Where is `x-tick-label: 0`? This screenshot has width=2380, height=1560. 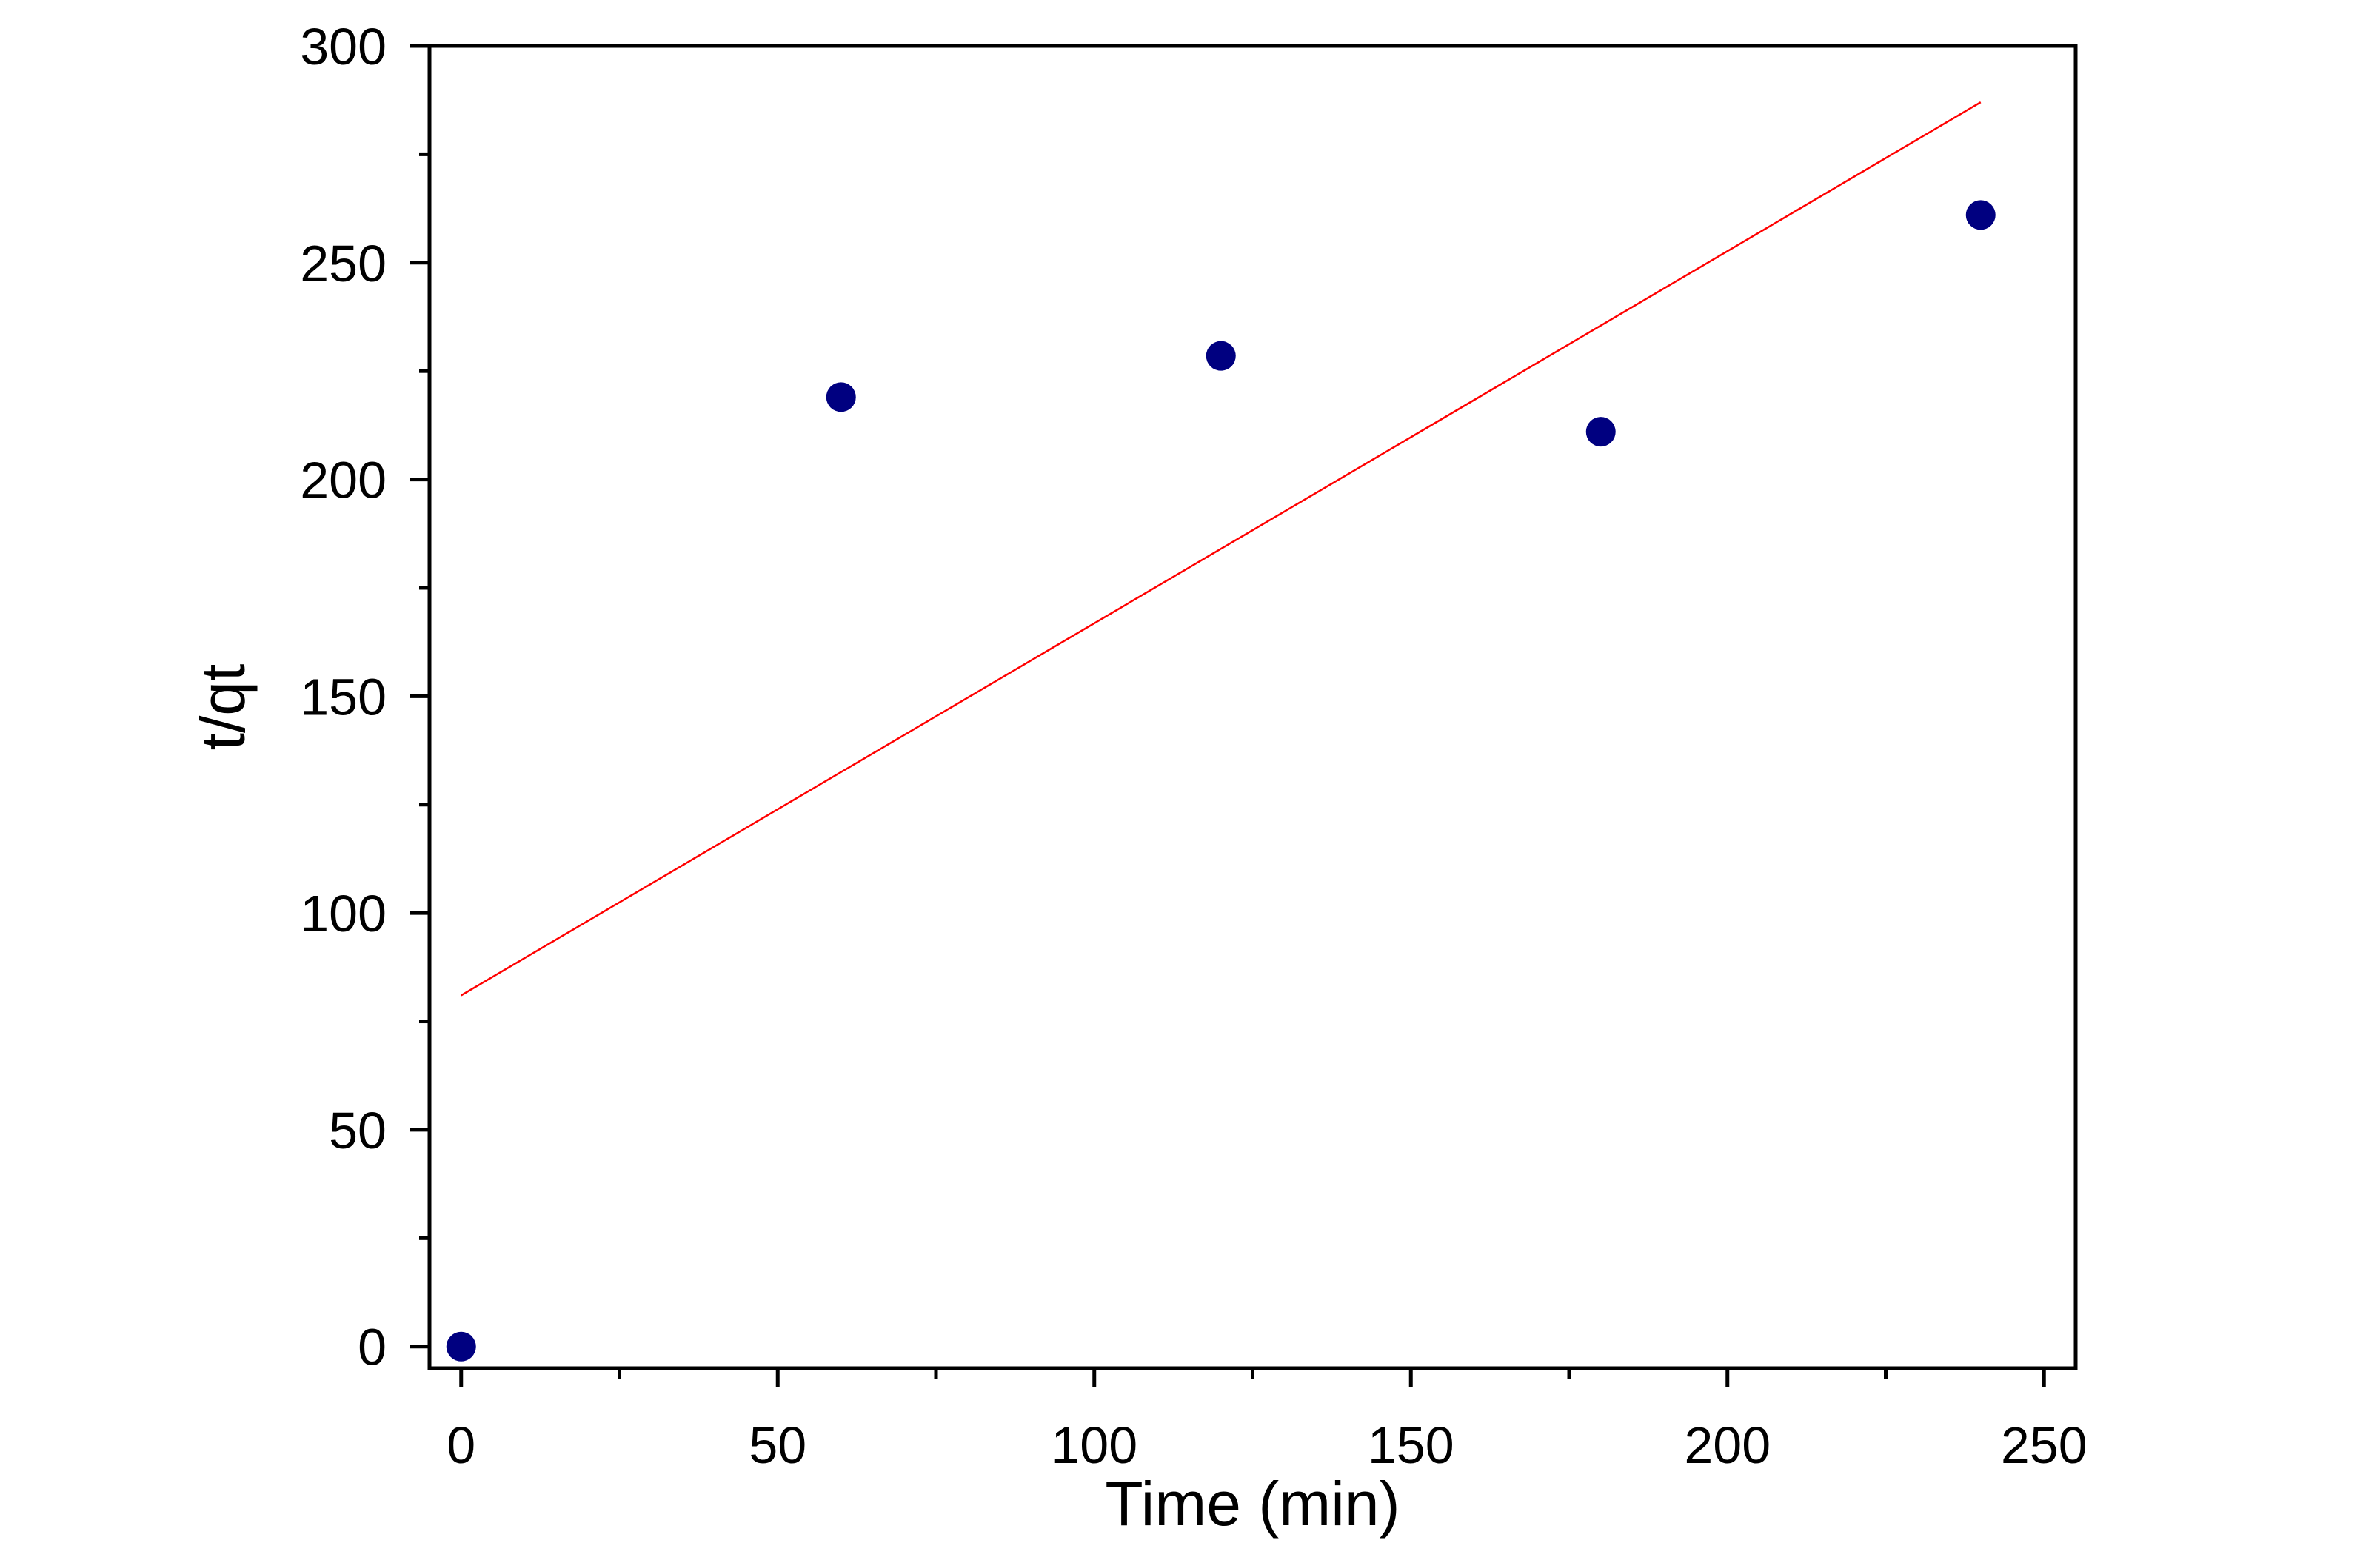
x-tick-label: 0 is located at coordinates (461, 1445).